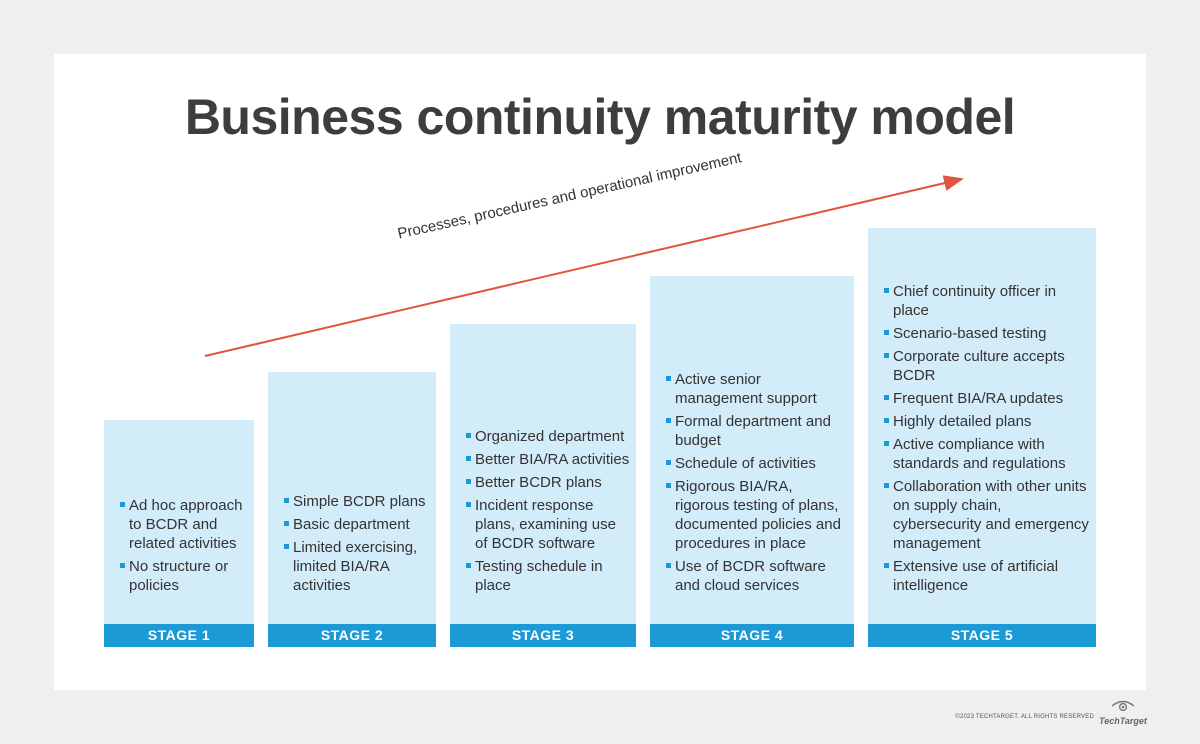 This screenshot has width=1200, height=744. I want to click on list-item: Active senior management support, so click(757, 389).